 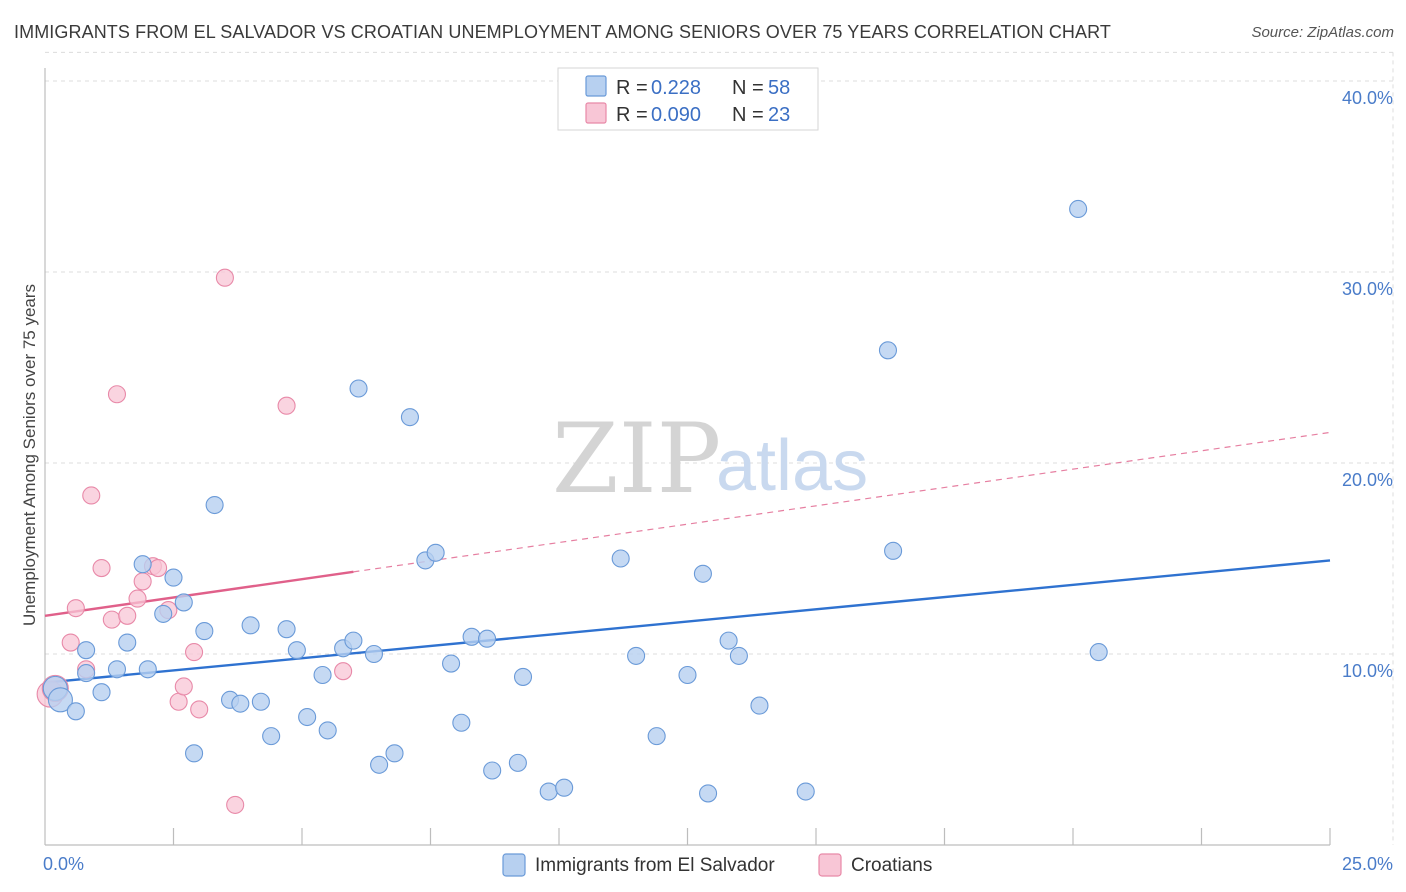 I want to click on legend-n-value-1: 58, so click(x=779, y=88).